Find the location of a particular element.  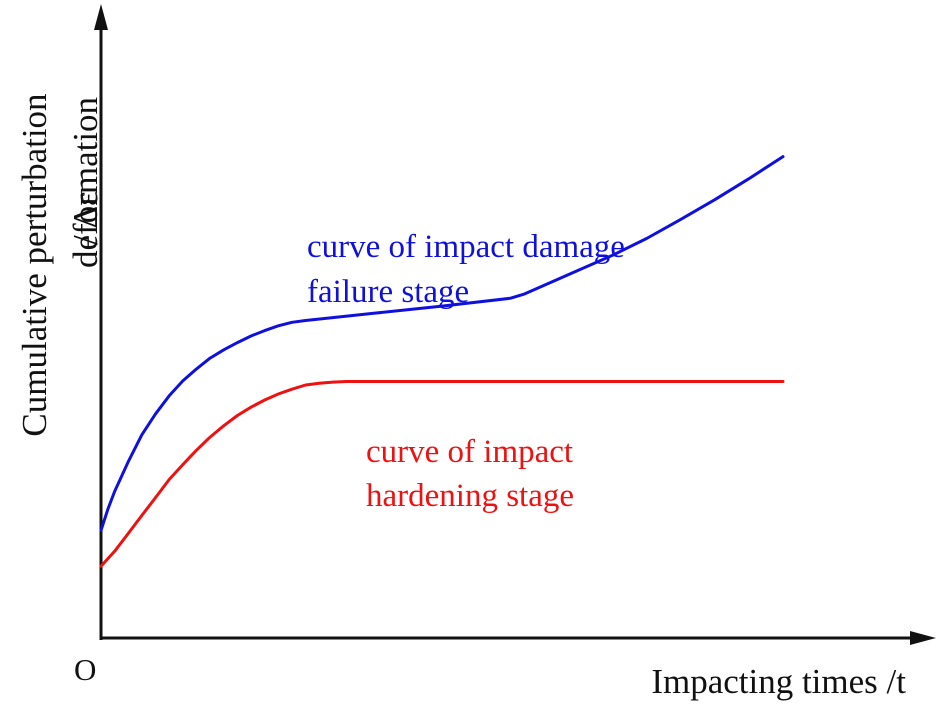

hardening-curve-label-line2: hardening stage is located at coordinates (470, 496).